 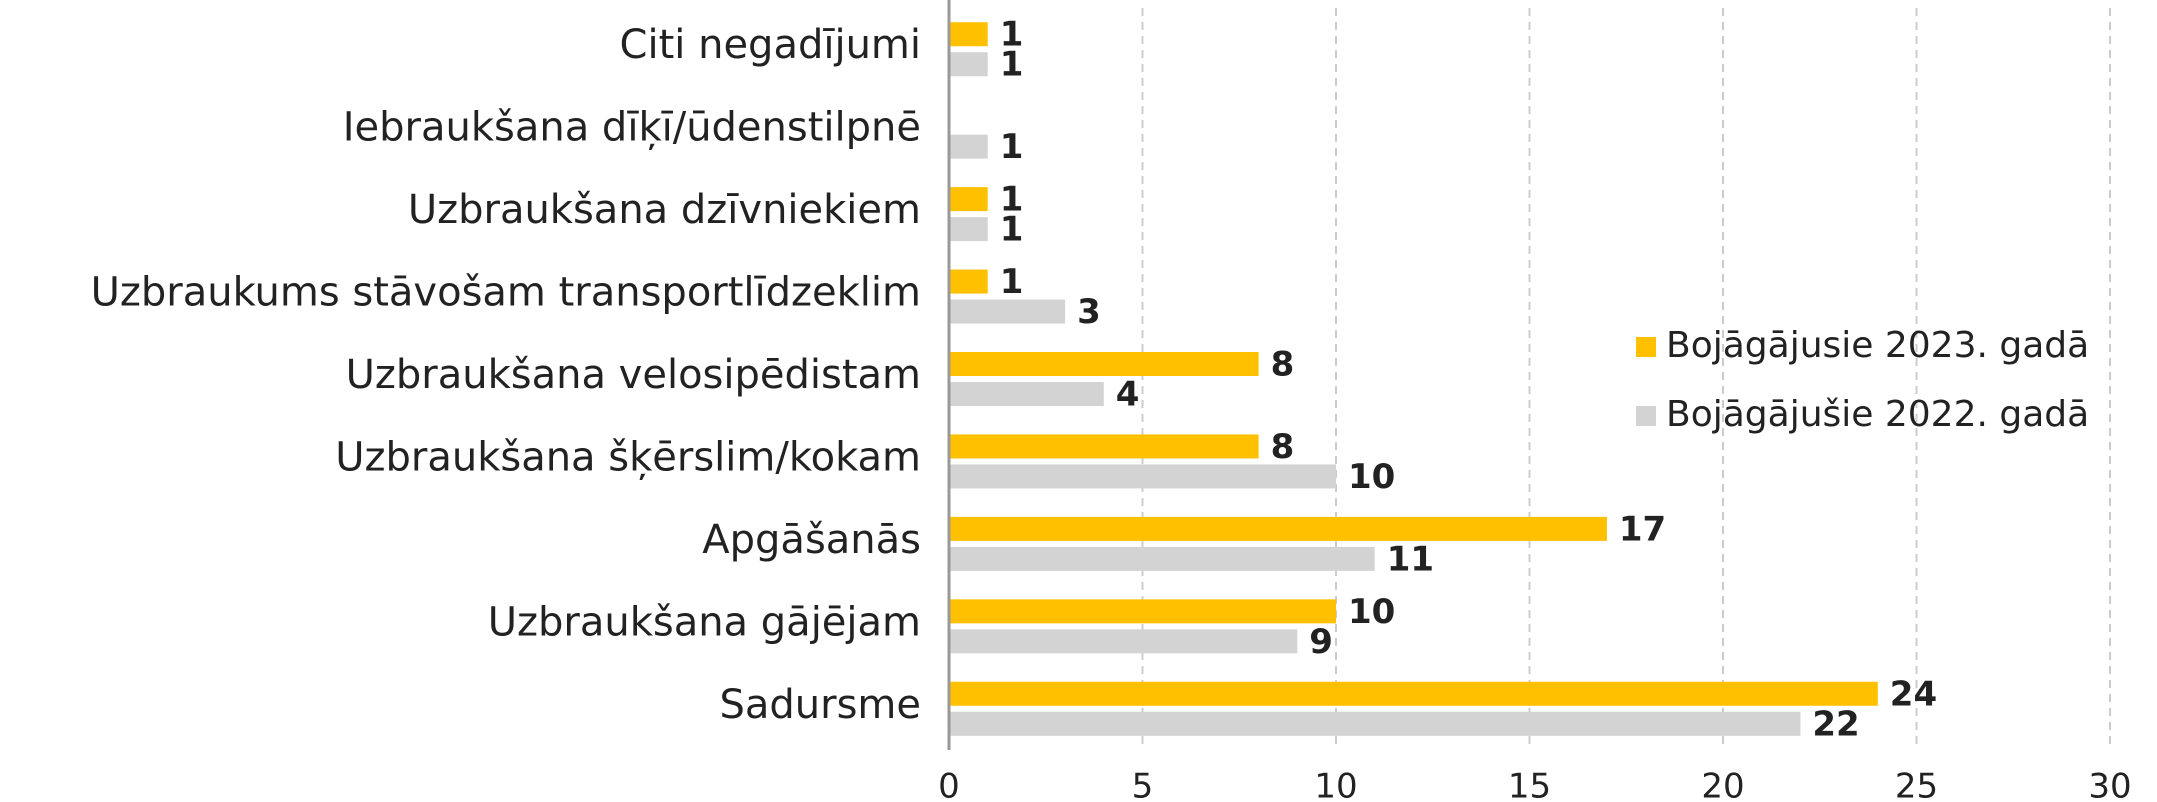 I want to click on x-tick-label: 10, so click(x=1335, y=784).